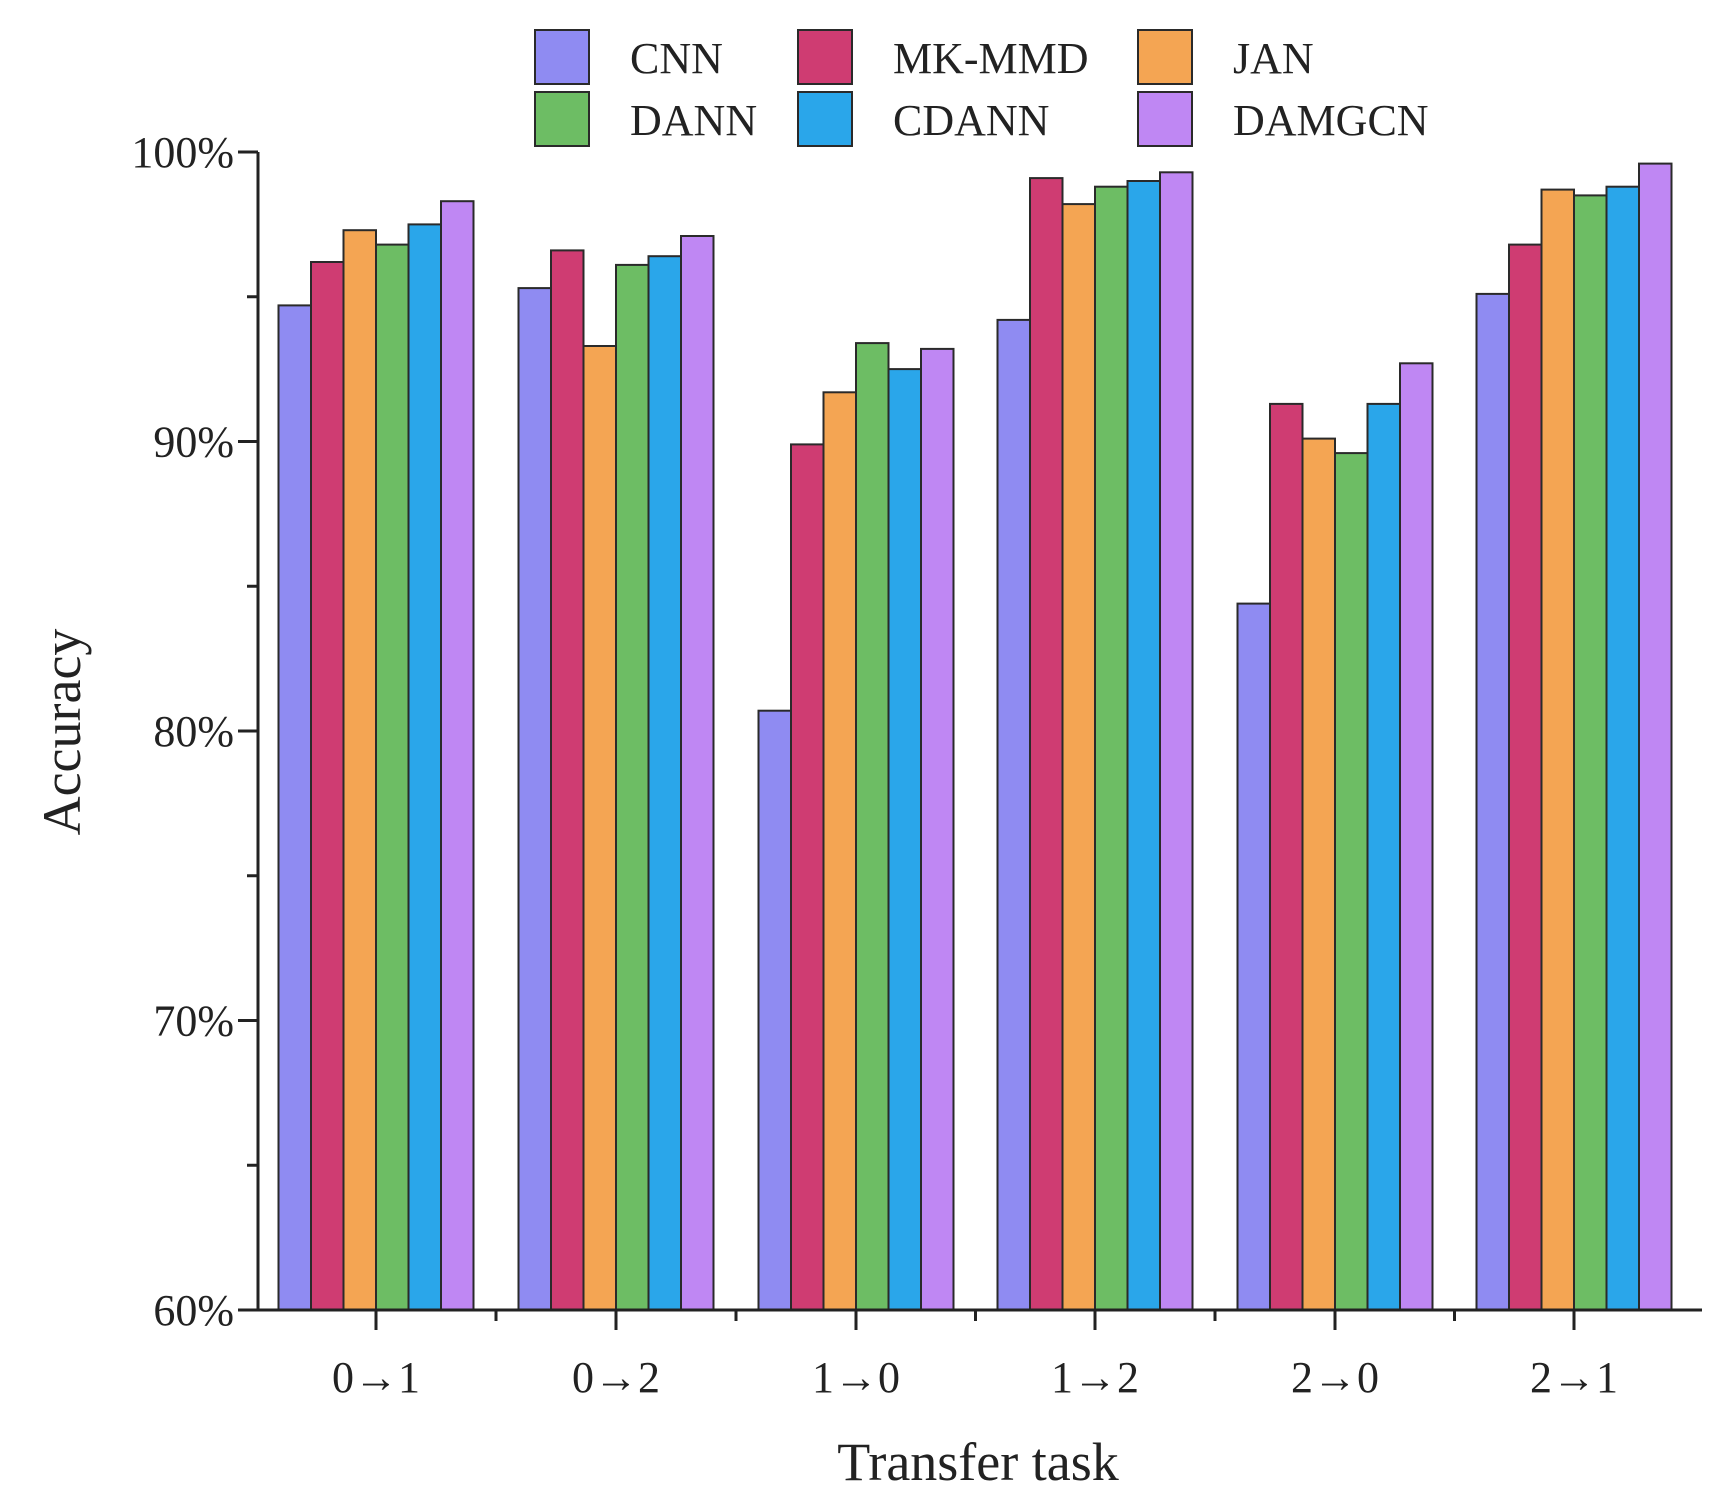  I want to click on legend-label: DANN, so click(693, 120).